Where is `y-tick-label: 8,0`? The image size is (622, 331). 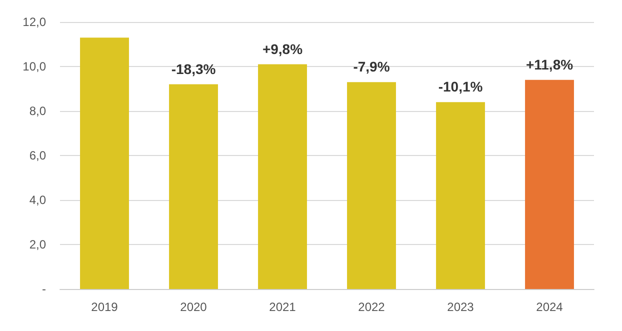 y-tick-label: 8,0 is located at coordinates (37, 111).